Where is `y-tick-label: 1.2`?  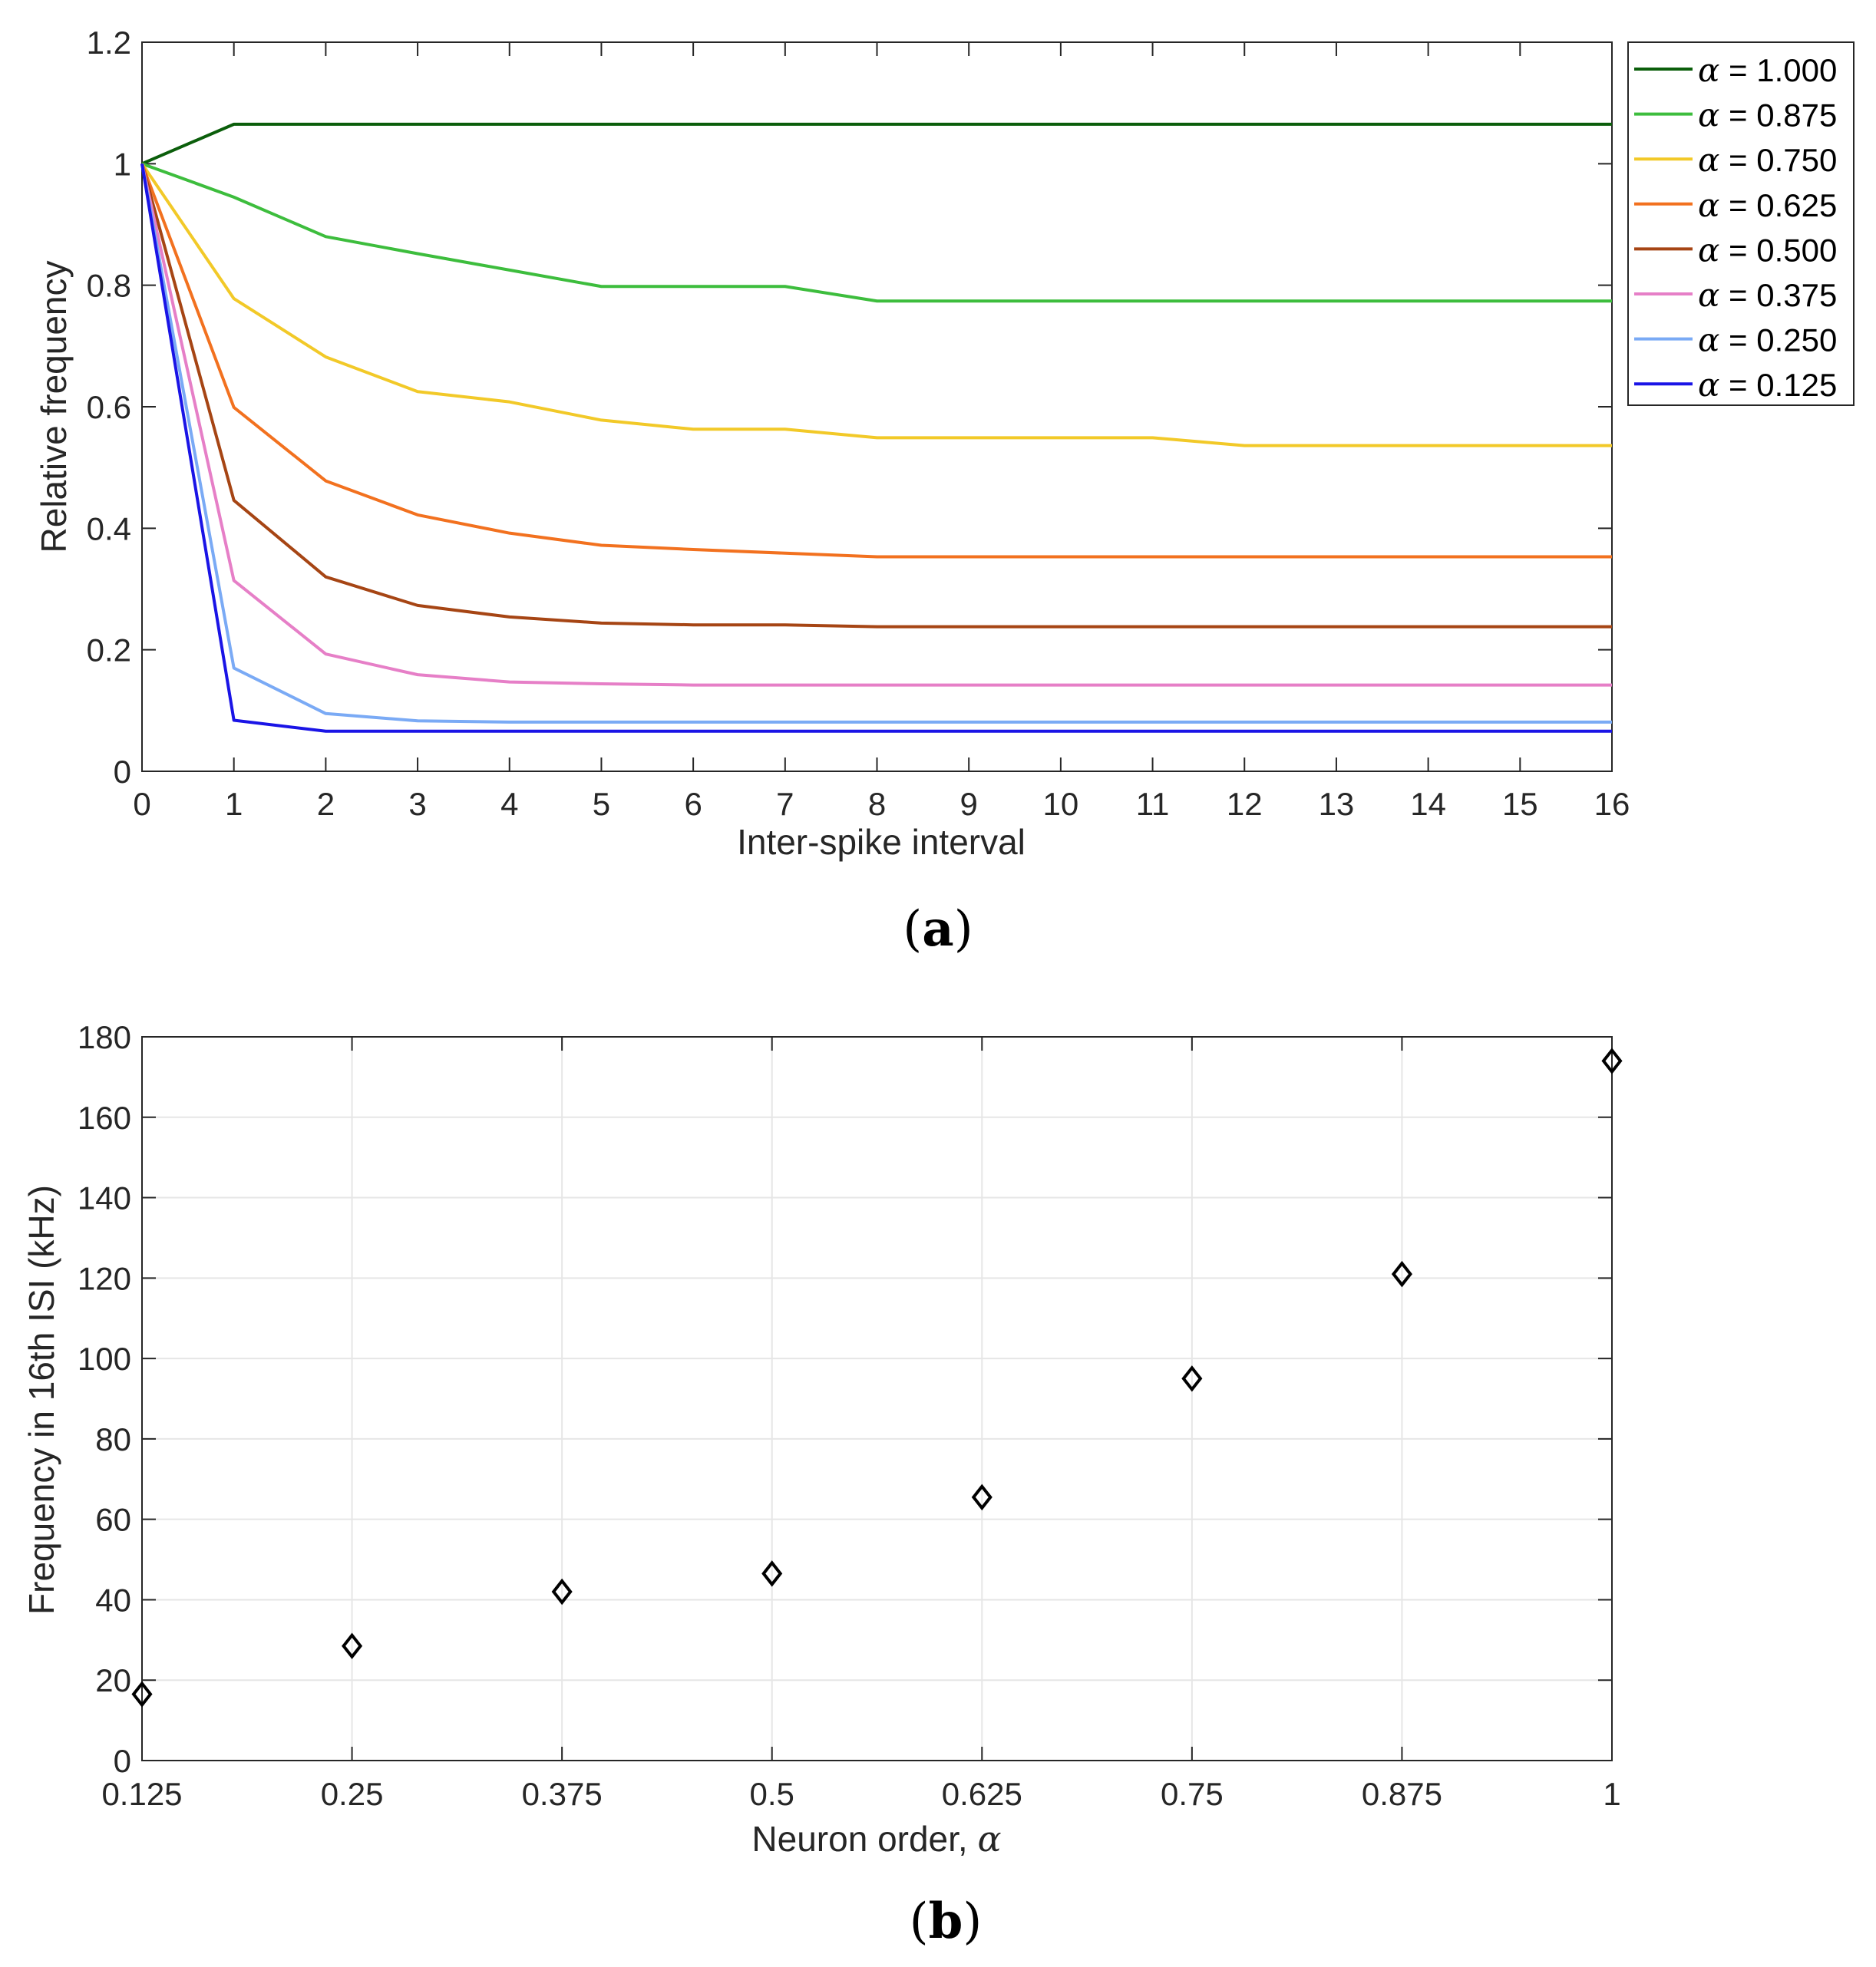 y-tick-label: 1.2 is located at coordinates (109, 43).